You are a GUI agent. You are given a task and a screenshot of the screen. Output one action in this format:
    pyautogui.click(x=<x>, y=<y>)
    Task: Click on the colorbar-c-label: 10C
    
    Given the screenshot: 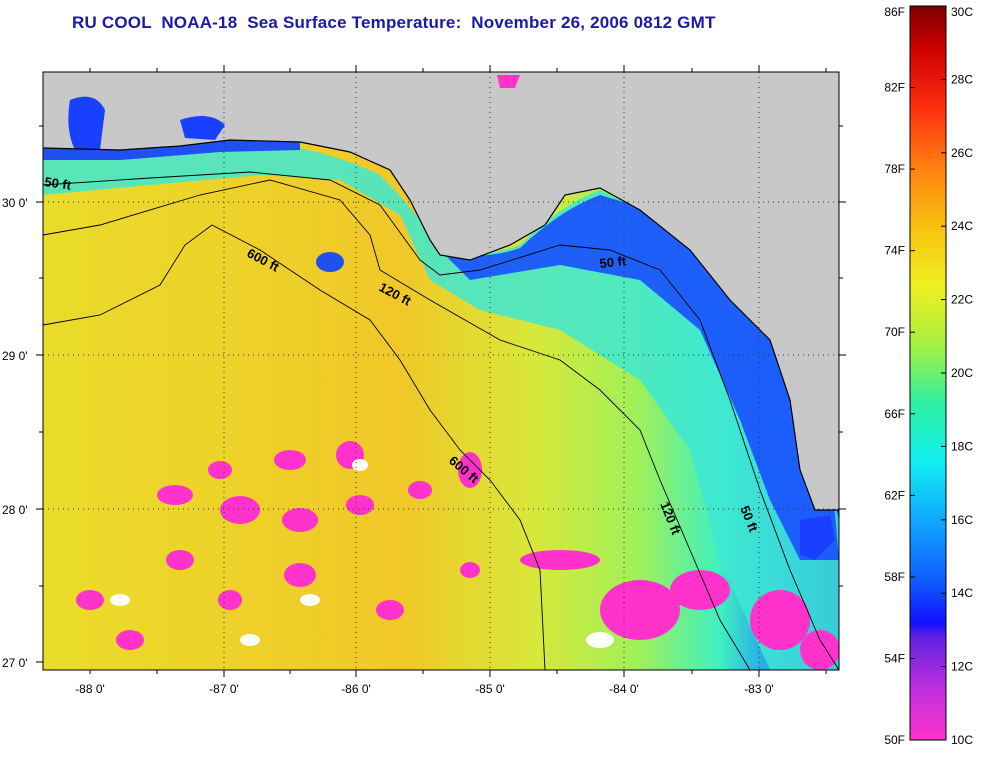 What is the action you would take?
    pyautogui.click(x=962, y=740)
    